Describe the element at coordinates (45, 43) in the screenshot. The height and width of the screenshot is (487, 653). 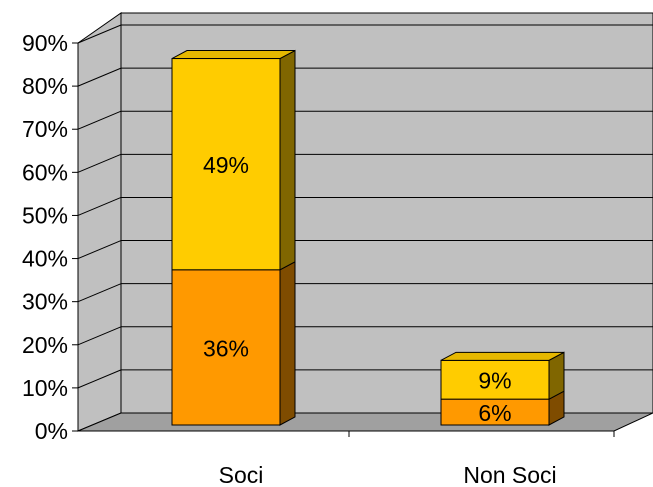
I see `y-tick-label: 90%` at that location.